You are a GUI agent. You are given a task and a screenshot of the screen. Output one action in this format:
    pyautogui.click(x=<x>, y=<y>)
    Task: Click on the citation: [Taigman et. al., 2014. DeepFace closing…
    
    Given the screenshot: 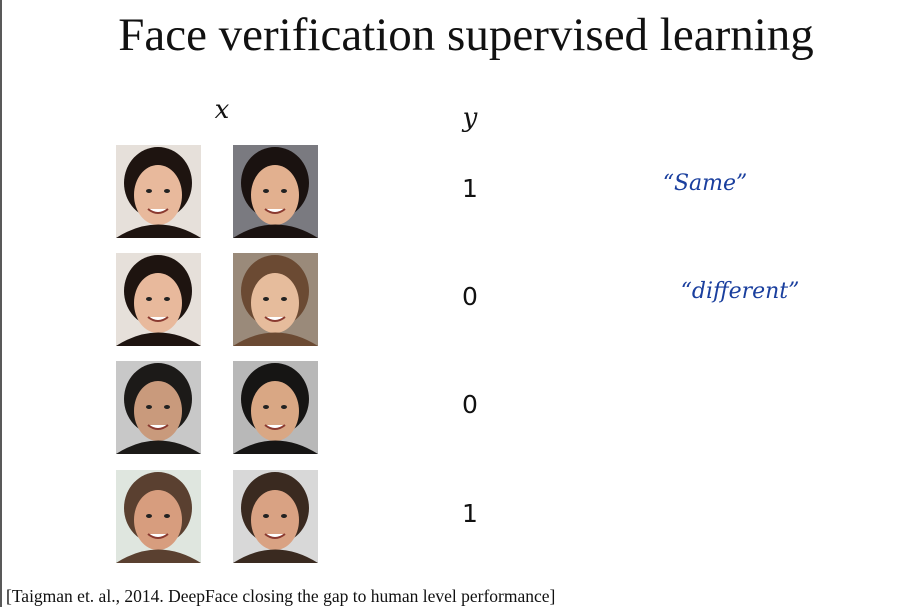 What is the action you would take?
    pyautogui.click(x=280, y=596)
    